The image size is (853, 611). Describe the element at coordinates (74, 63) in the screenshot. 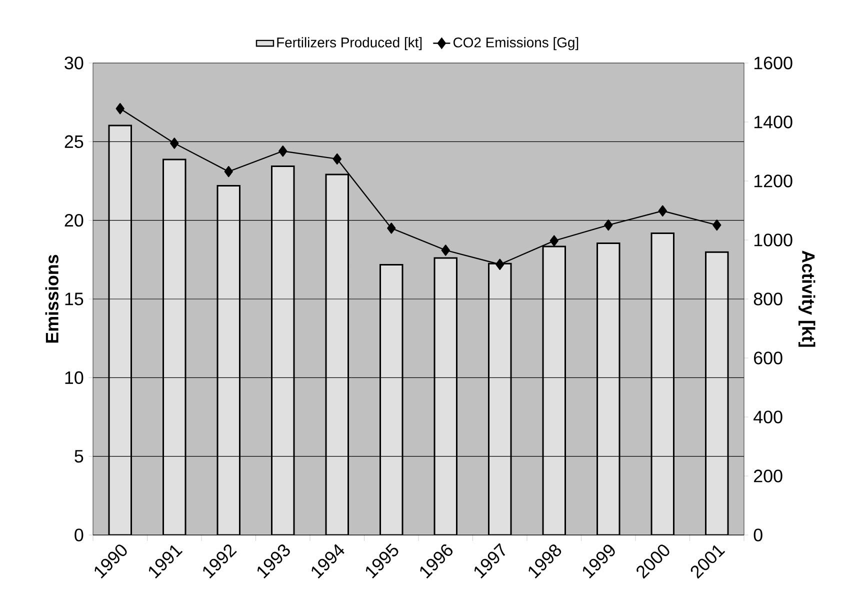

I see `y-tick-label: 30` at that location.